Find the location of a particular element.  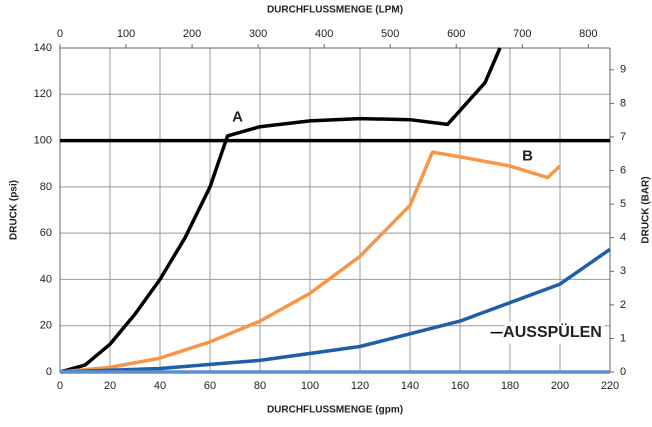

y-tick-label: 140 is located at coordinates (43, 48).